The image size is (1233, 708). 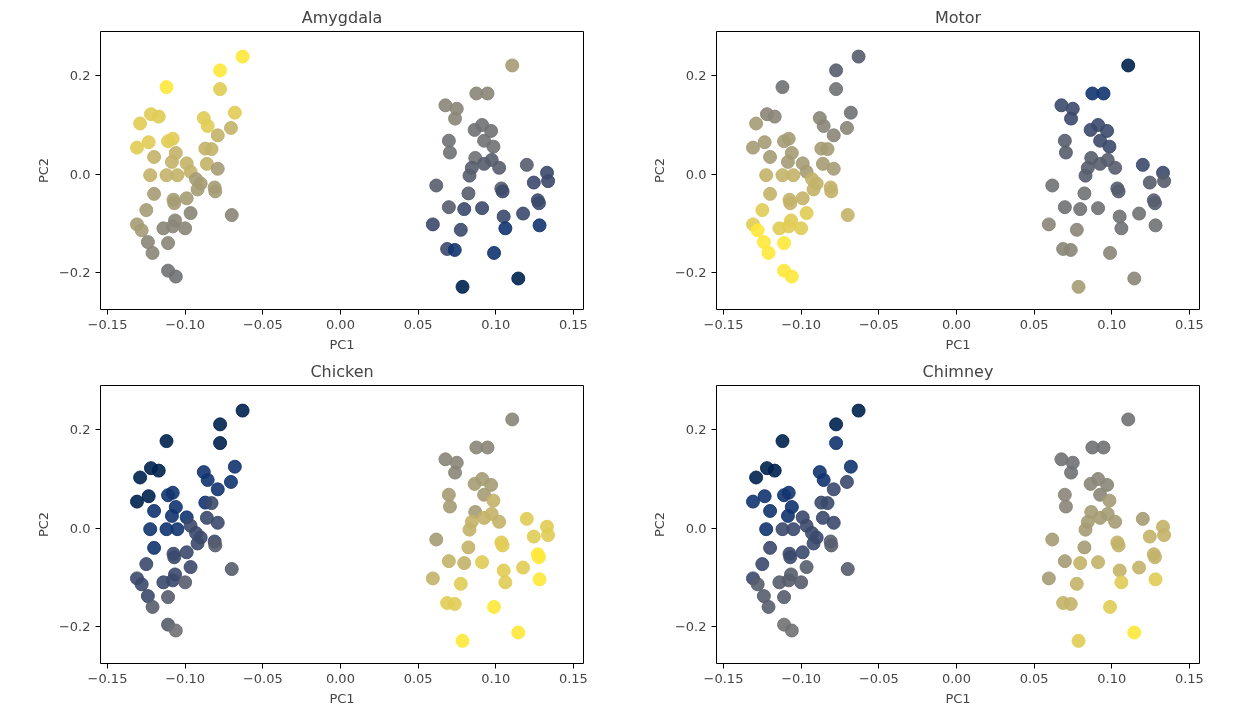 What do you see at coordinates (342, 371) in the screenshot?
I see `chart-title: Chicken` at bounding box center [342, 371].